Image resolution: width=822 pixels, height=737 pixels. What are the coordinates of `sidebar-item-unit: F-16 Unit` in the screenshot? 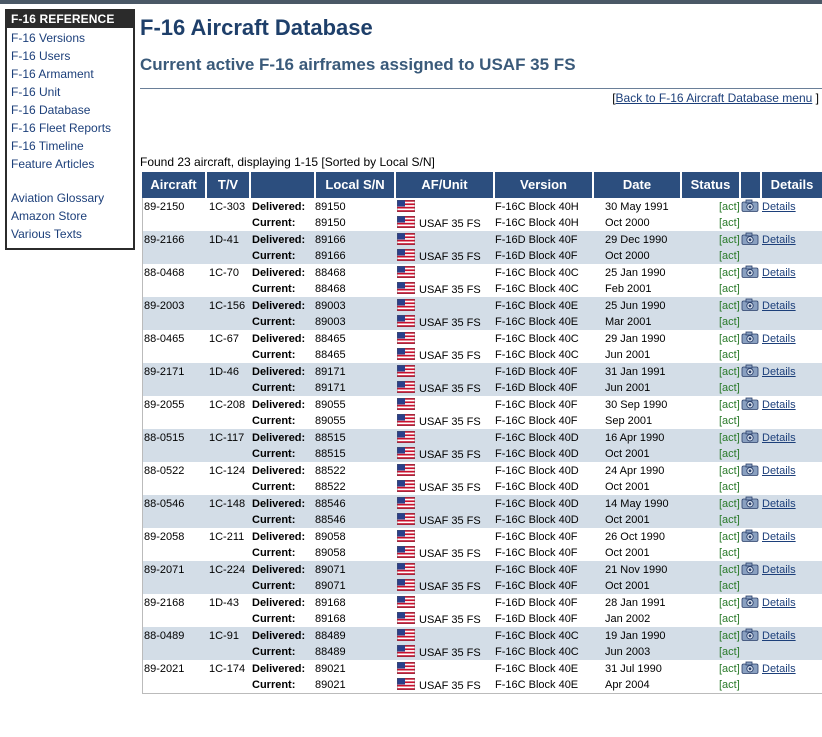 It's located at (36, 92).